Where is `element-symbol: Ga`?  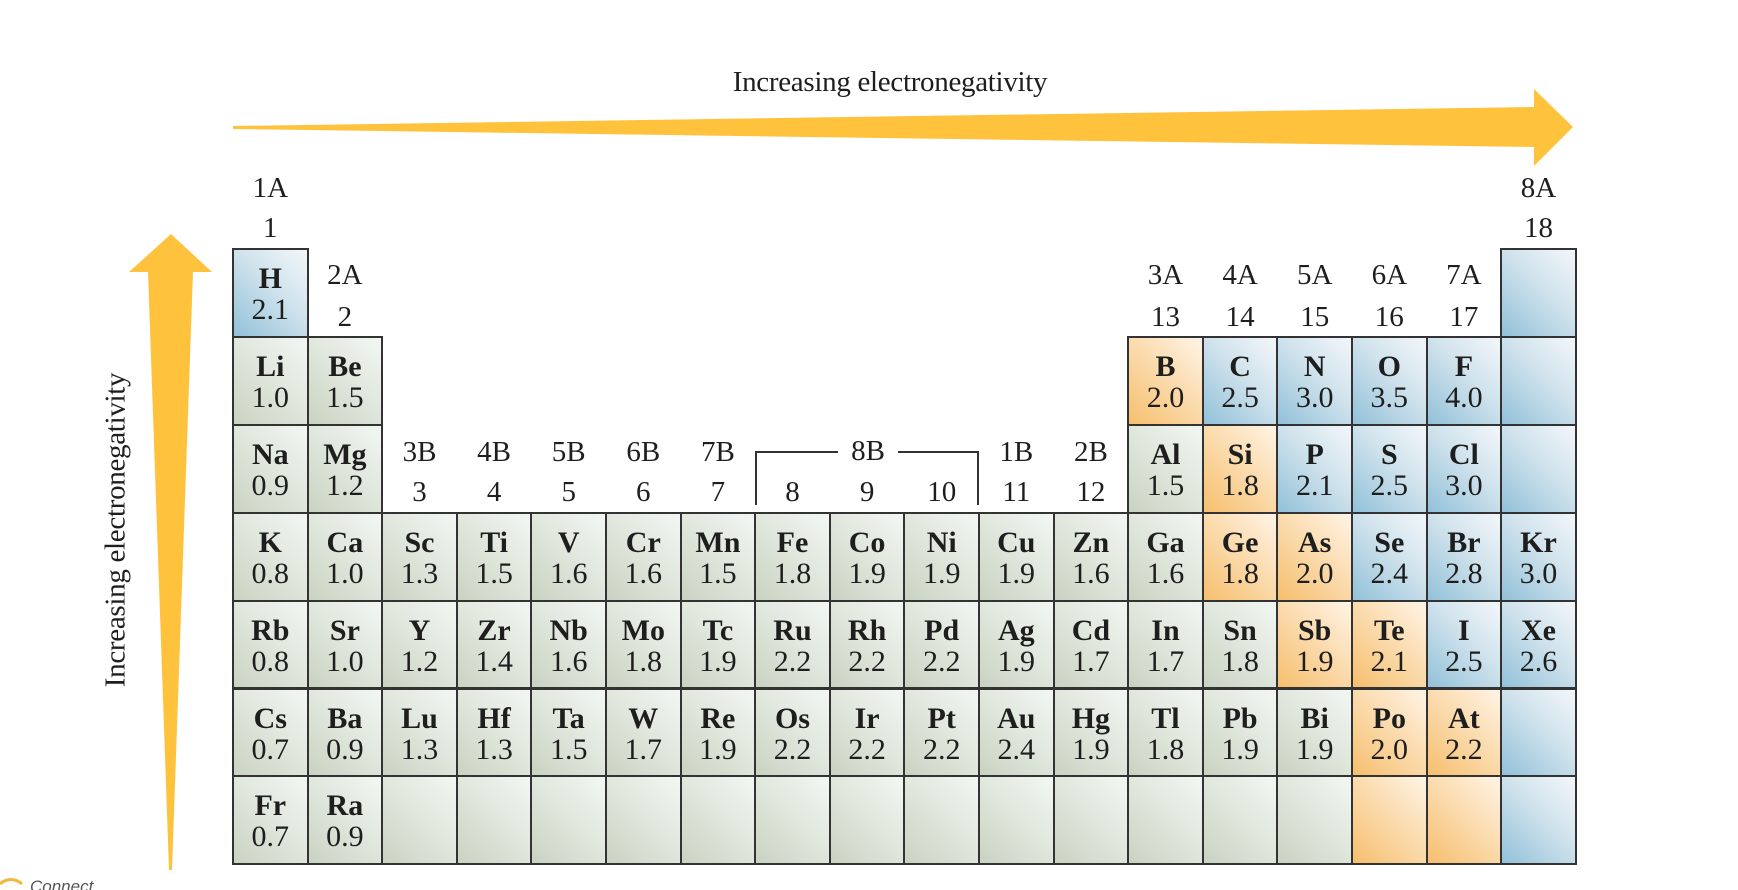
element-symbol: Ga is located at coordinates (1165, 542).